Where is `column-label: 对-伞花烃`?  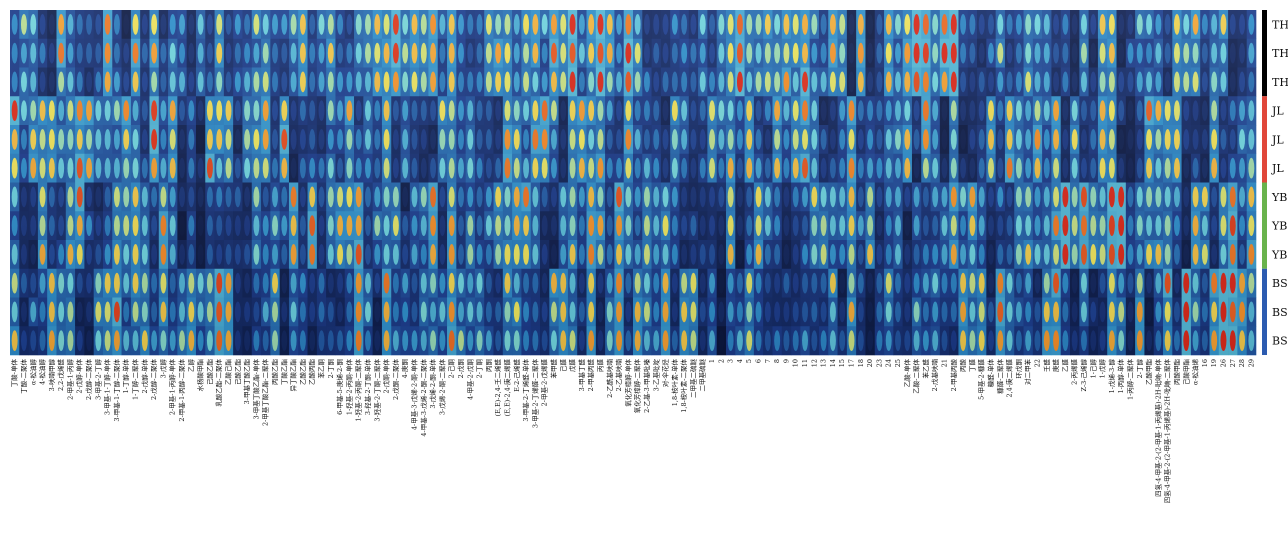
column-label: 对-伞花烃 is located at coordinates (665, 373).